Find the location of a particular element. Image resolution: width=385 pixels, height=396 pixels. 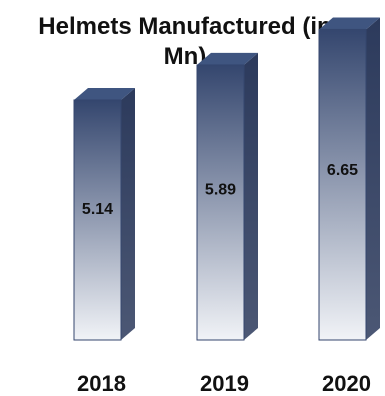

data-label-2018: 5.14 is located at coordinates (97, 209).